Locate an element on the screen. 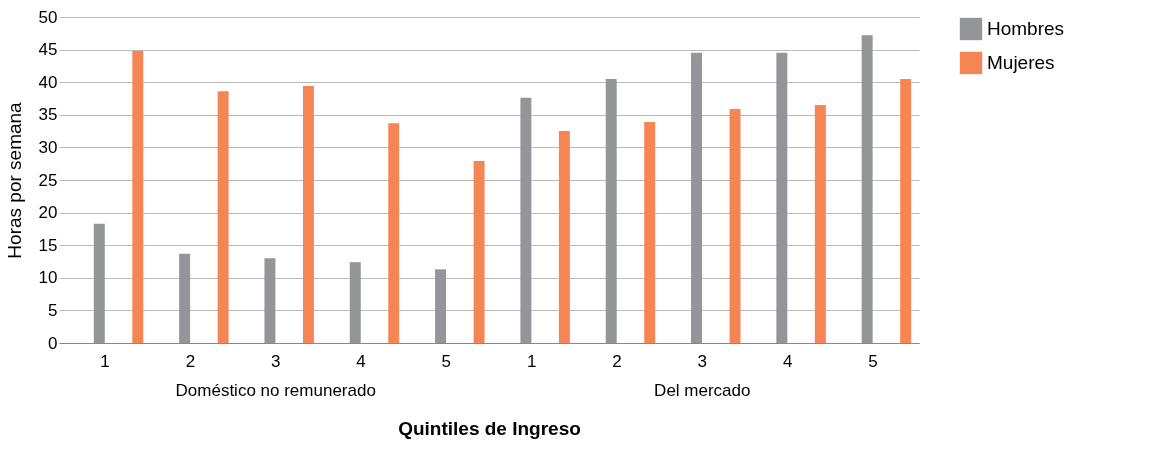 The width and height of the screenshot is (1171, 470). y-tick-label: 30 is located at coordinates (48, 147).